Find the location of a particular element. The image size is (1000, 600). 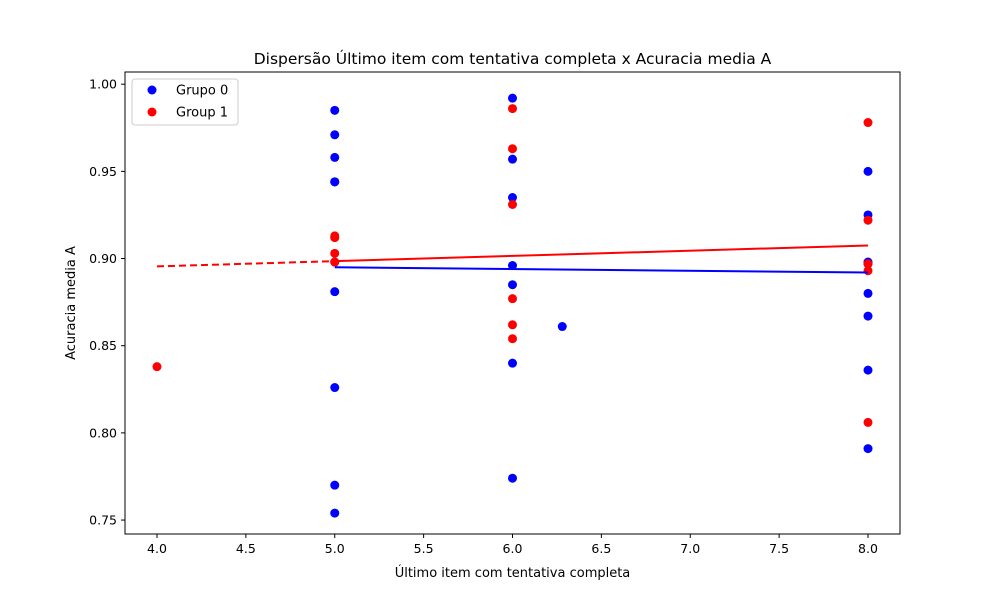

x-tick-label: 6.0 is located at coordinates (513, 548).